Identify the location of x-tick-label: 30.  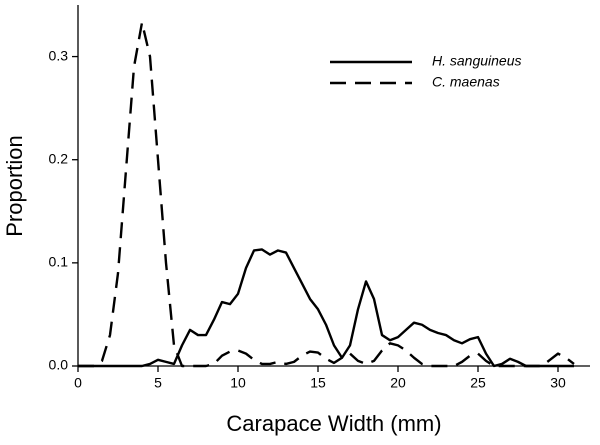
(558, 383).